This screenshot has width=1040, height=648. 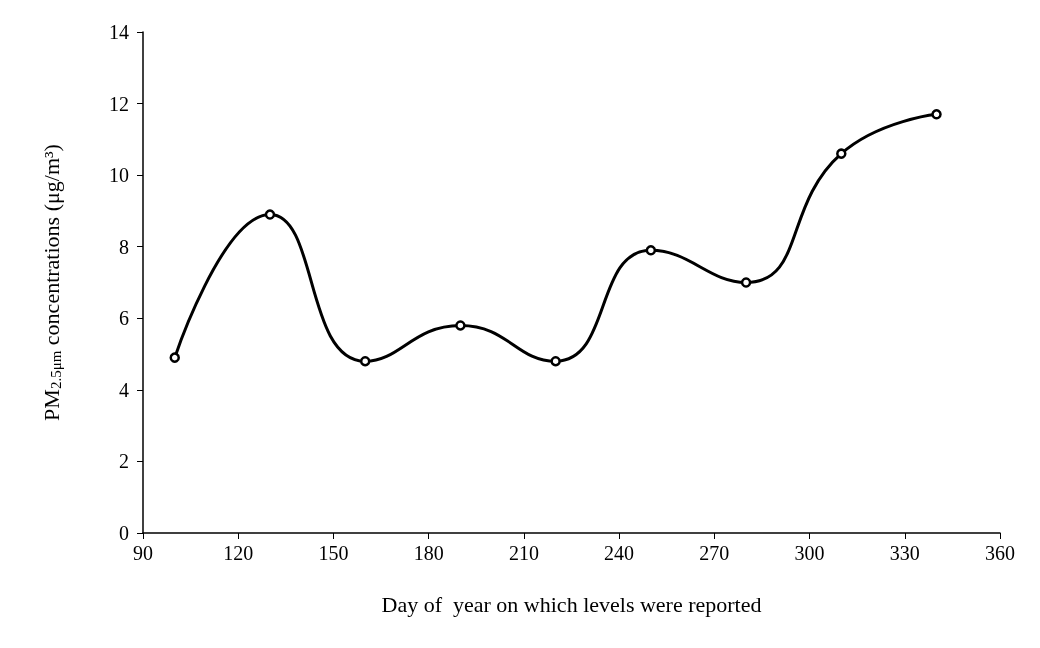 What do you see at coordinates (619, 553) in the screenshot?
I see `x-tick-label: 240` at bounding box center [619, 553].